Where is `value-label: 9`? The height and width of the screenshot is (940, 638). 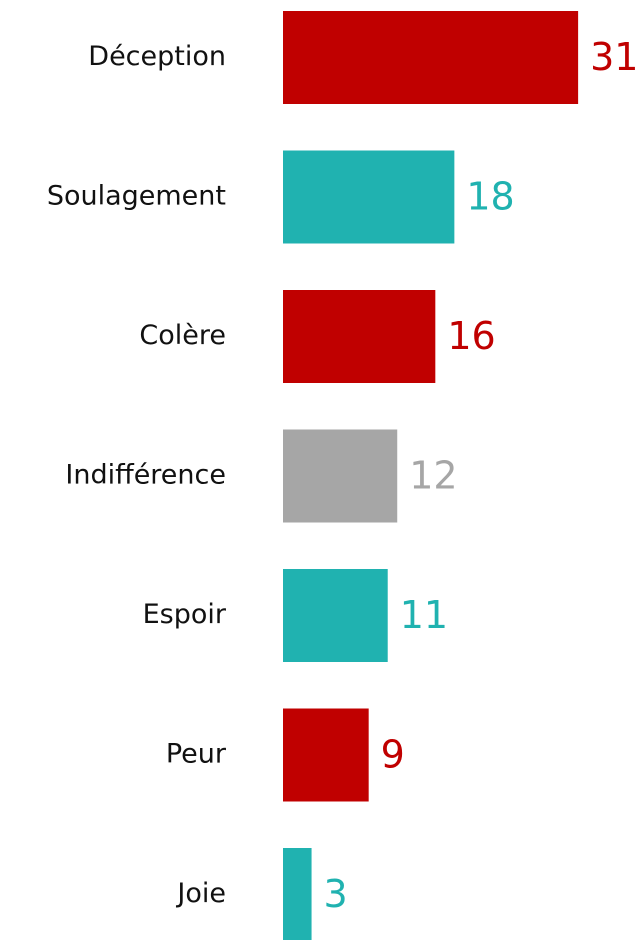 value-label: 9 is located at coordinates (393, 755).